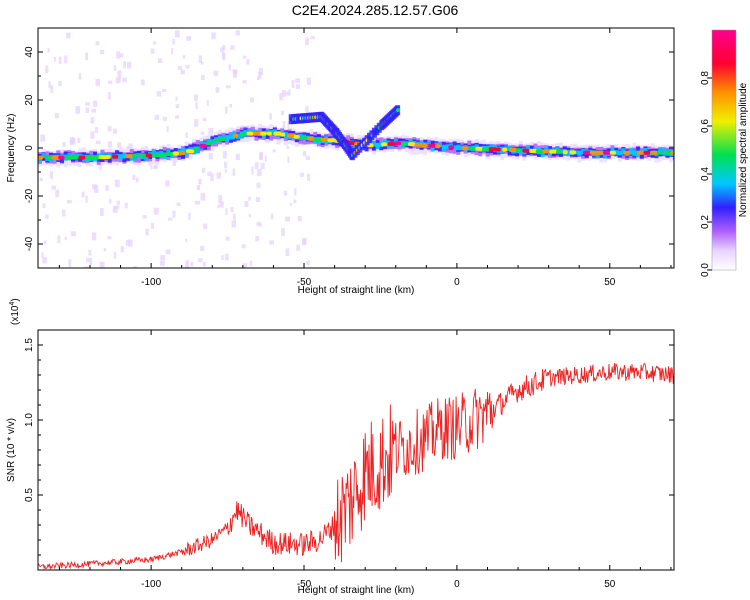 The height and width of the screenshot is (600, 750). I want to click on colorbar-tick-label: 0.4, so click(705, 174).